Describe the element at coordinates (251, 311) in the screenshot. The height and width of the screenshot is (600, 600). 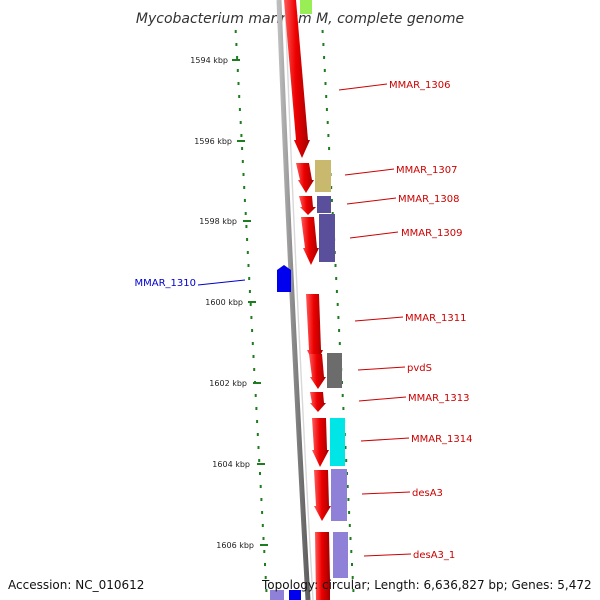
I see `left-track-dots` at that location.